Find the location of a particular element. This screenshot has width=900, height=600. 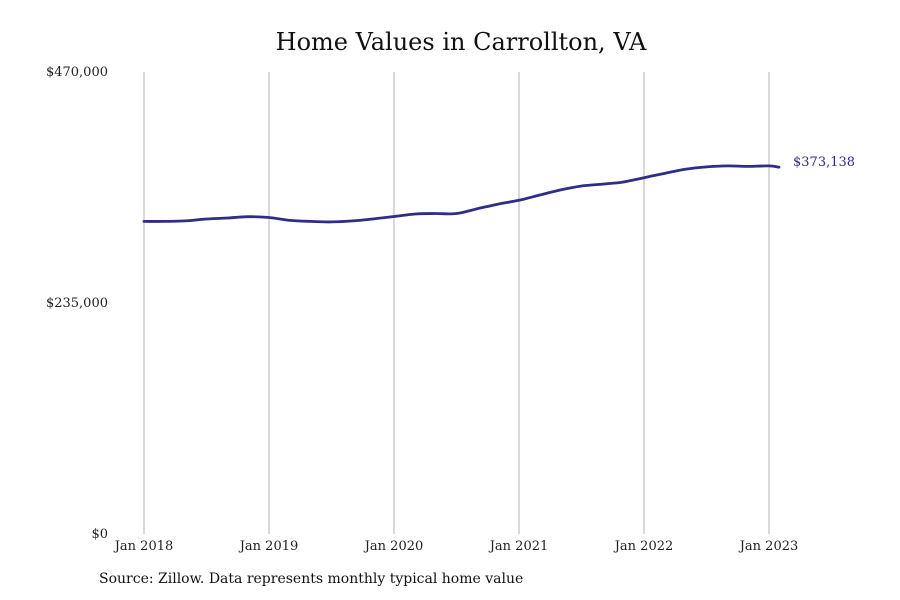

x-tick-label: Jan 2023 is located at coordinates (768, 546).